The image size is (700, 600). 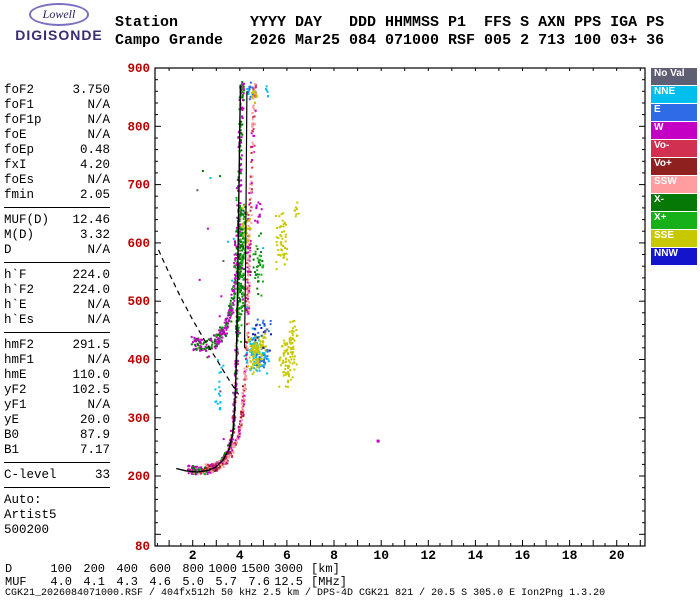 What do you see at coordinates (674, 184) in the screenshot?
I see `legend-item-ssw: SSW` at bounding box center [674, 184].